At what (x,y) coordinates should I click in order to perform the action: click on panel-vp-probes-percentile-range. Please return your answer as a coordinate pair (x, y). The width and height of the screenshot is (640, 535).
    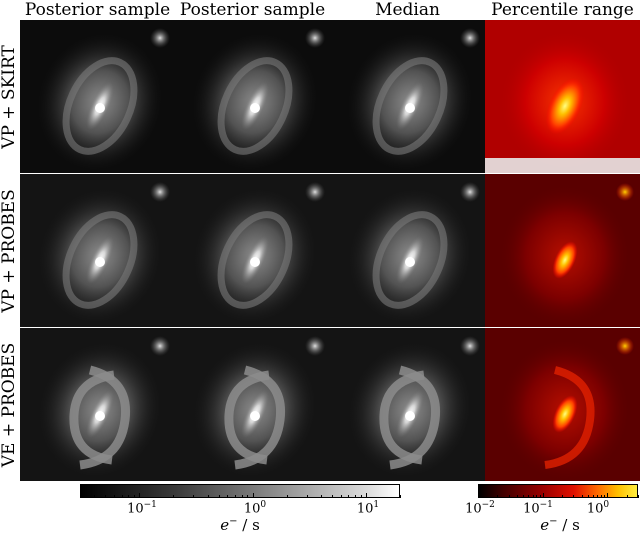
    Looking at the image, I should click on (562, 250).